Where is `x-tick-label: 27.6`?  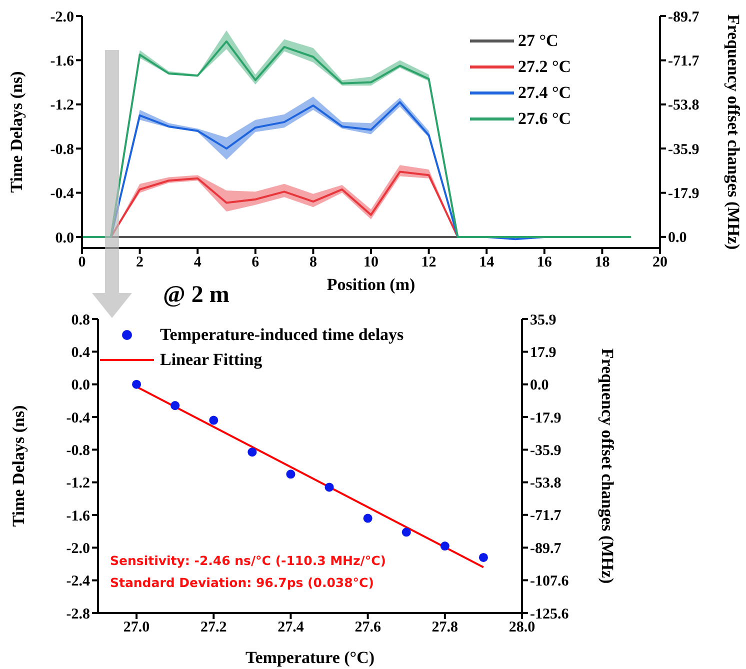 x-tick-label: 27.6 is located at coordinates (368, 628).